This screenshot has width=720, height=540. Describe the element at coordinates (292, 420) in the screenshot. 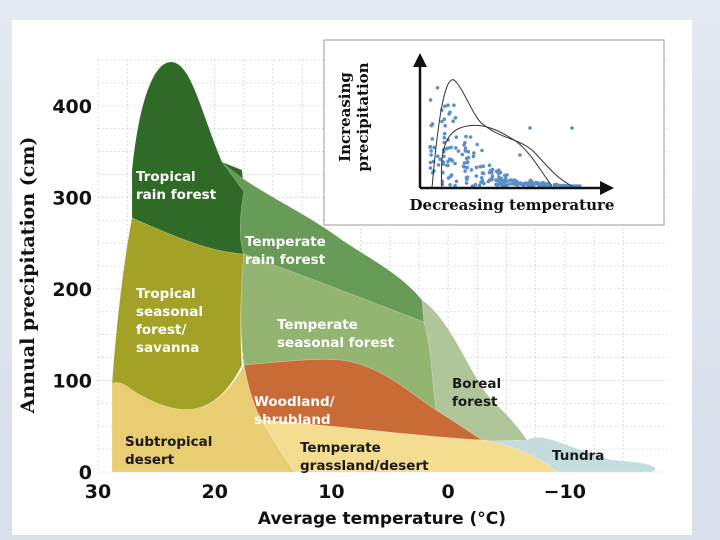

I see `biome-label-line: shrubland` at that location.